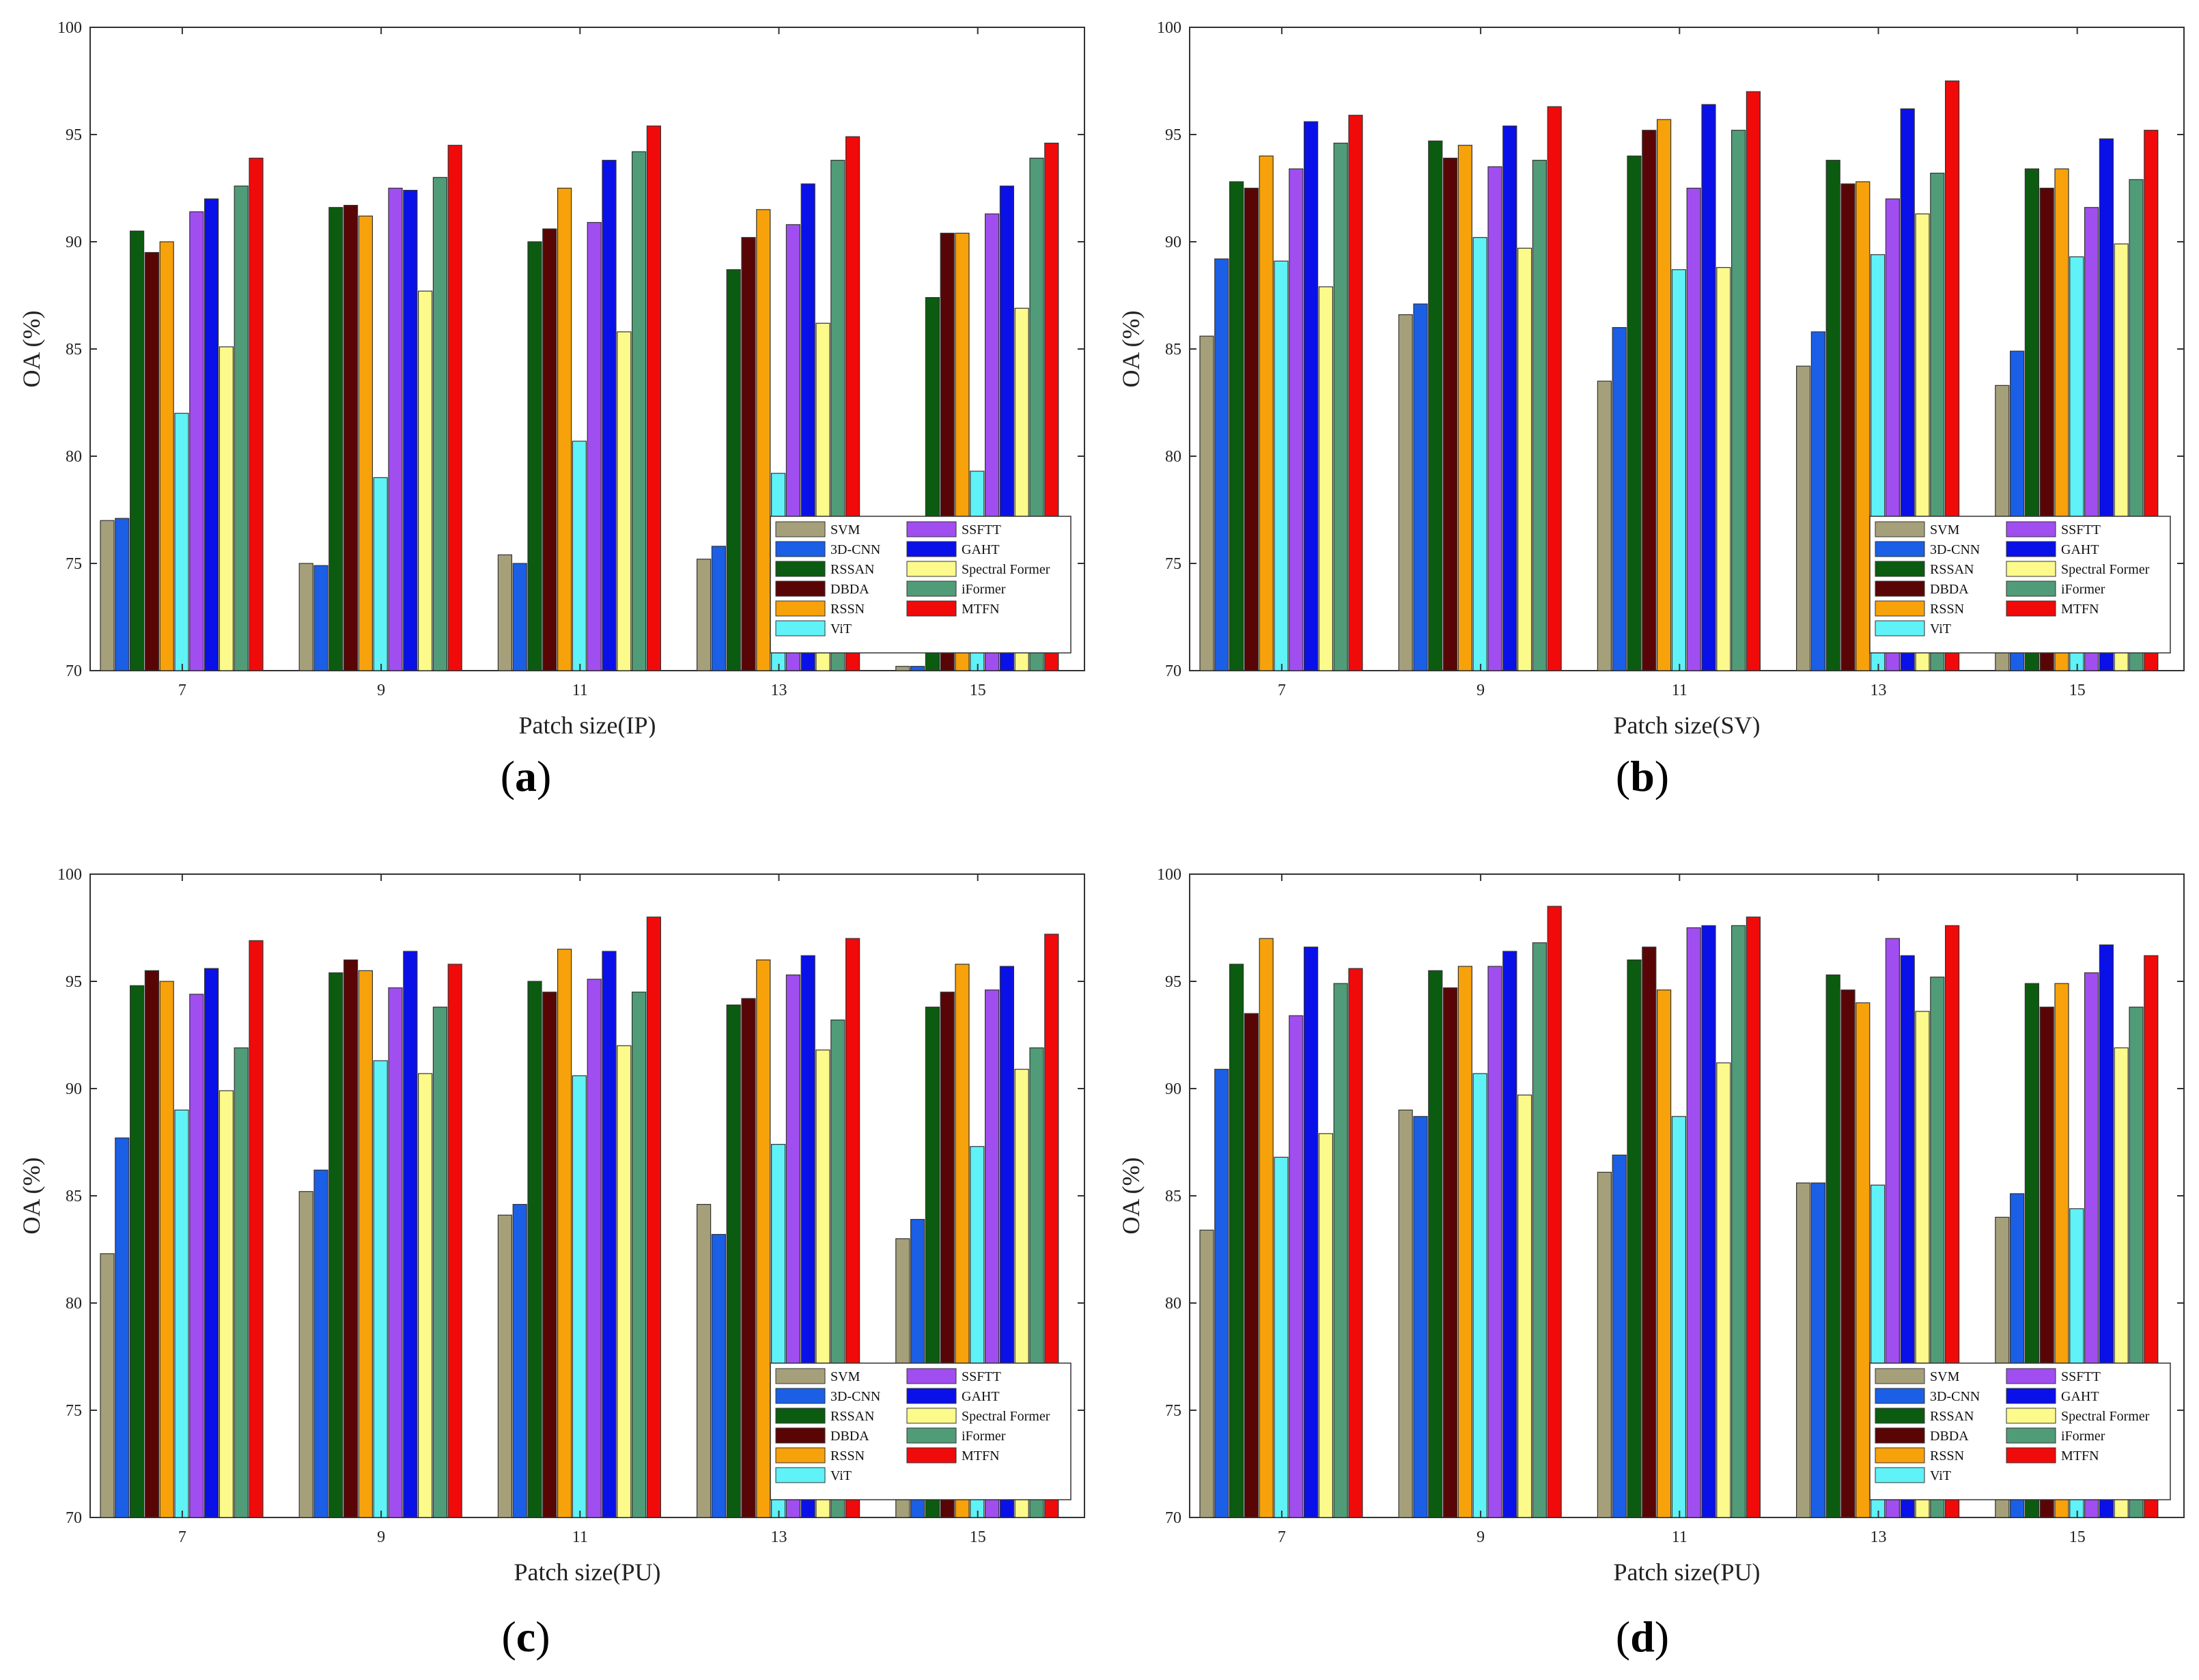  I want to click on y-axis-label: OA (%), so click(1131, 1196).